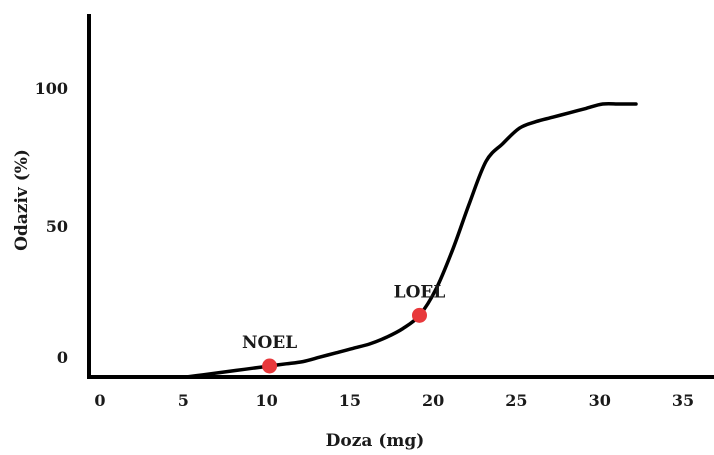  What do you see at coordinates (516, 400) in the screenshot?
I see `x-tick-label: 25` at bounding box center [516, 400].